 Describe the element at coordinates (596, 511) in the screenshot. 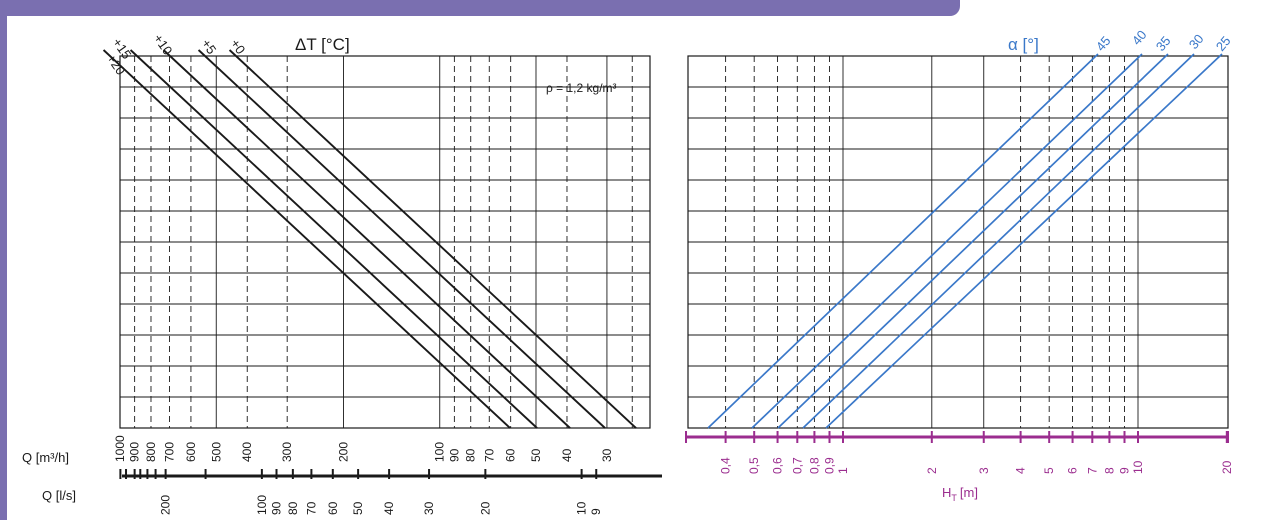

I see `q-ls-tick-label: 9` at that location.